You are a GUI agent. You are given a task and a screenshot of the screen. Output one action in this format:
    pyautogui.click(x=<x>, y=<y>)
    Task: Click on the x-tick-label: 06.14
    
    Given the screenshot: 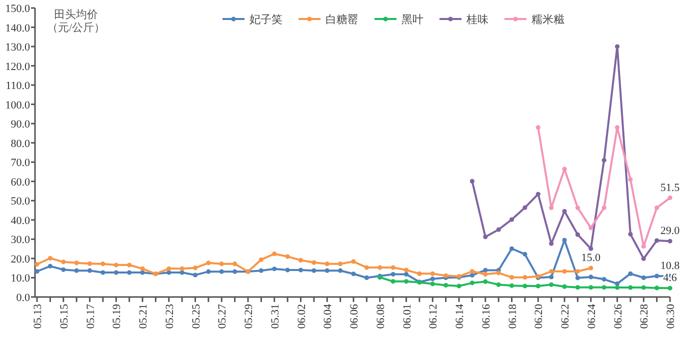 What is the action you would take?
    pyautogui.click(x=460, y=316)
    